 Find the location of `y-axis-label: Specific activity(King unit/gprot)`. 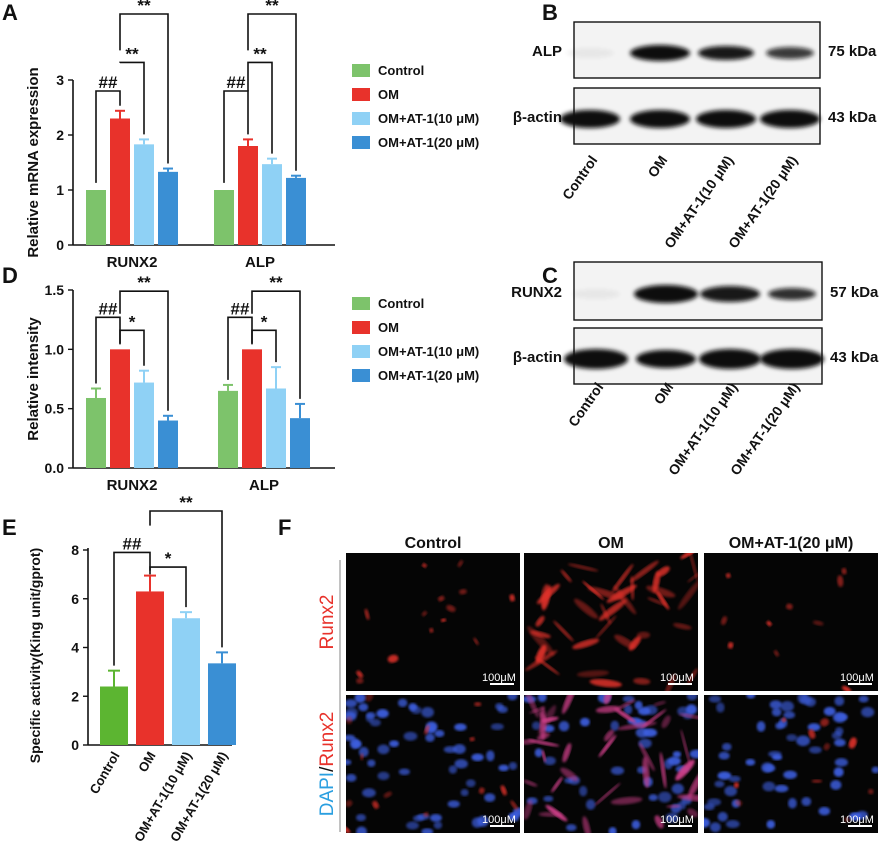

y-axis-label: Specific activity(King unit/gprot) is located at coordinates (35, 655).